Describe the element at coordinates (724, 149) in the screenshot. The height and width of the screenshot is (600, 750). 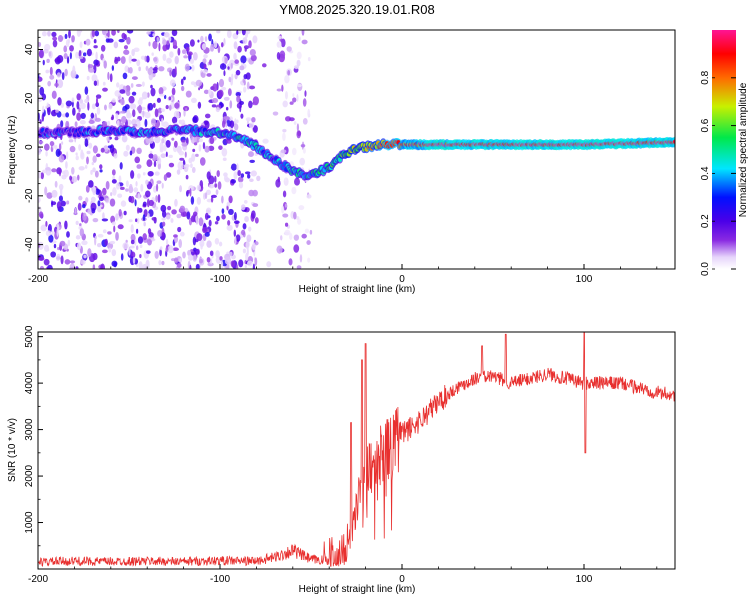
I see `colorbar-gradient` at that location.